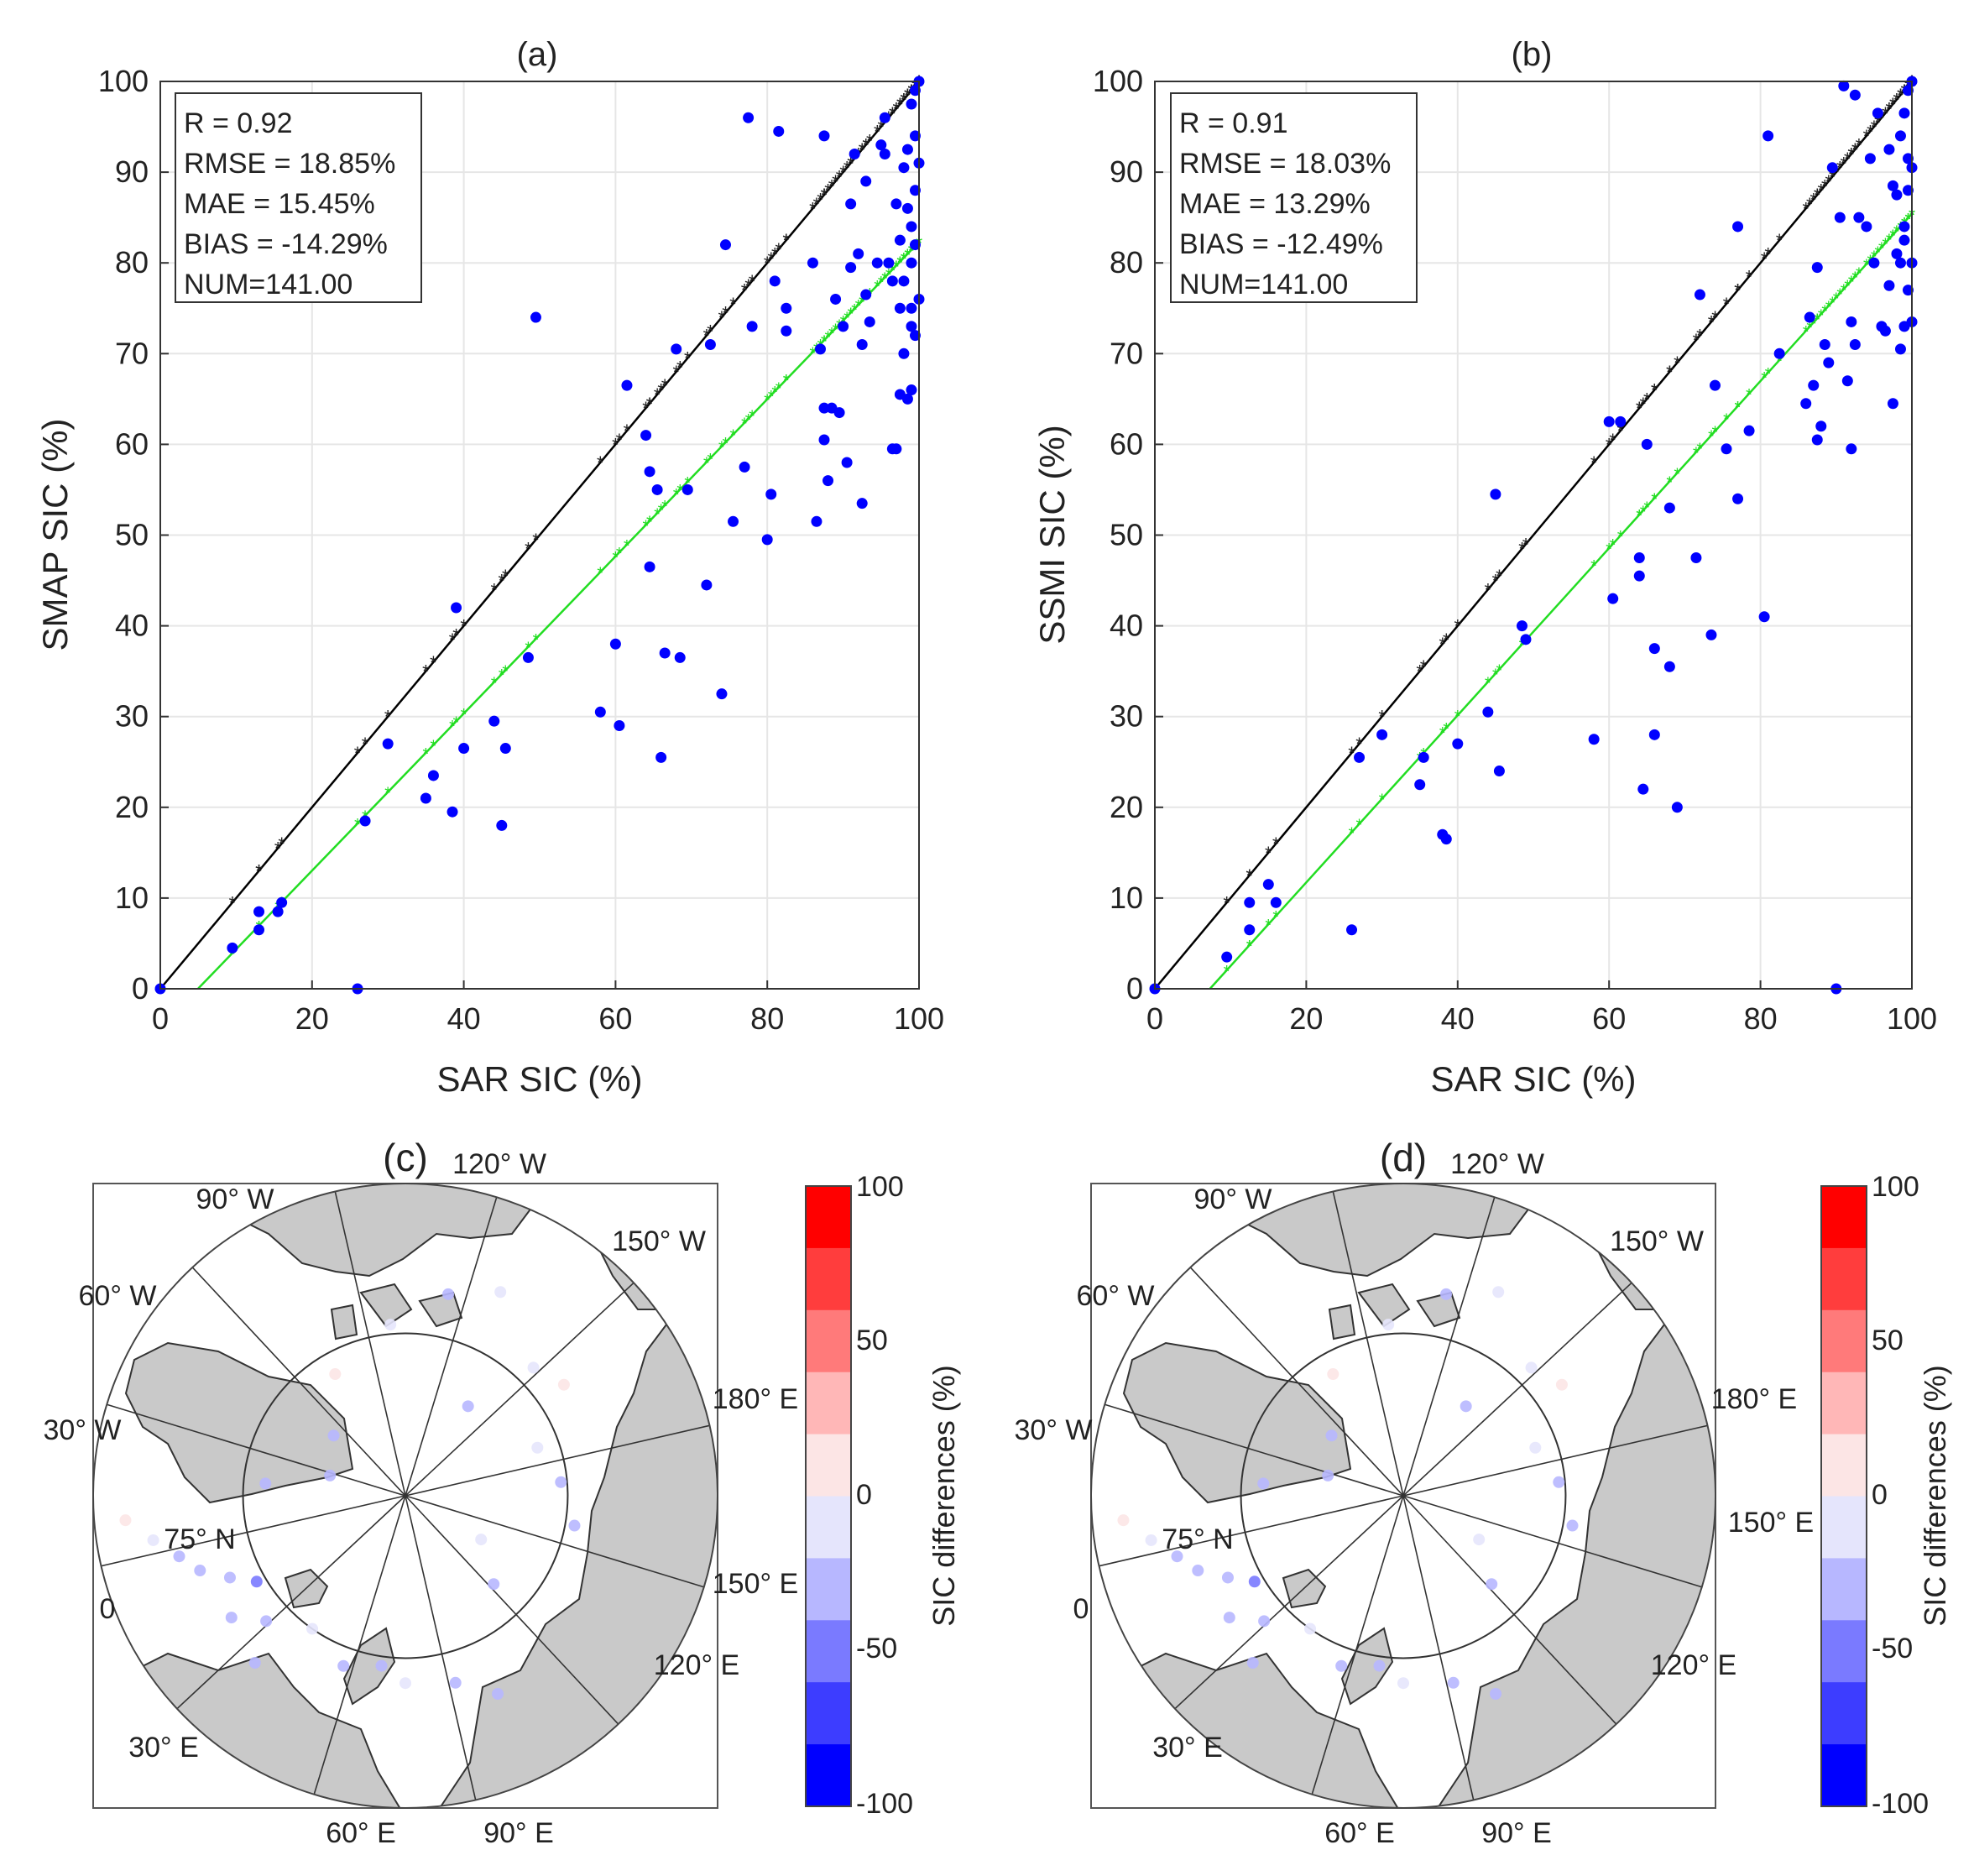  What do you see at coordinates (1126, 535) in the screenshot?
I see `y-tick-label: 50` at bounding box center [1126, 535].